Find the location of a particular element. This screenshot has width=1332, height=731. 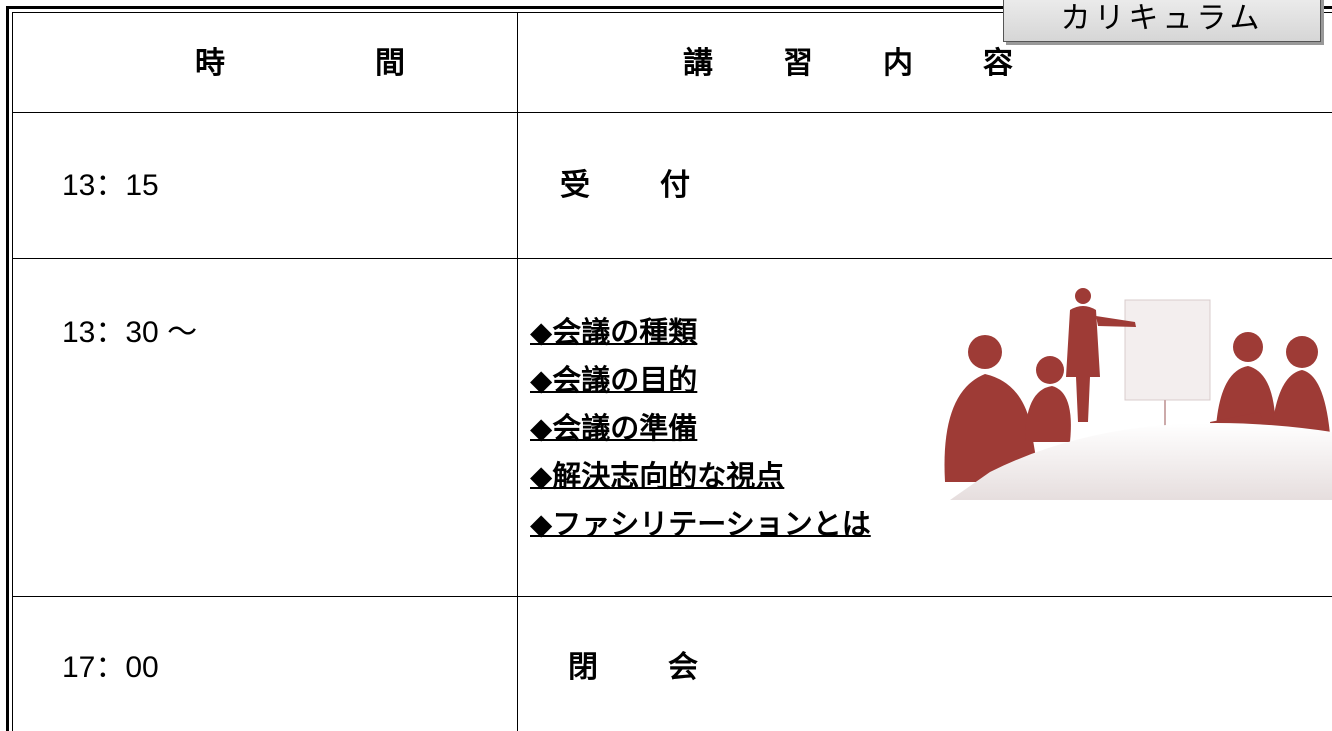

header-content: 講 習 内 容 is located at coordinates (858, 63).